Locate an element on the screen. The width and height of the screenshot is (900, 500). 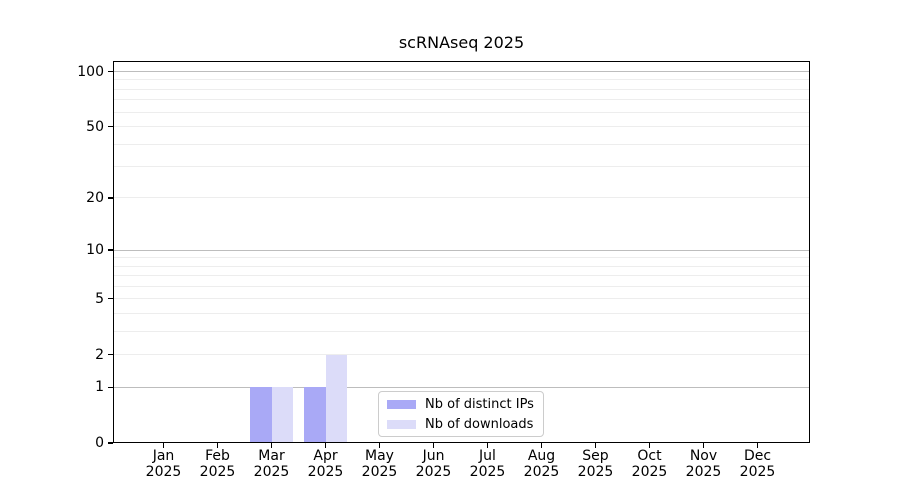
y-tick-label: 50 is located at coordinates (95, 126).